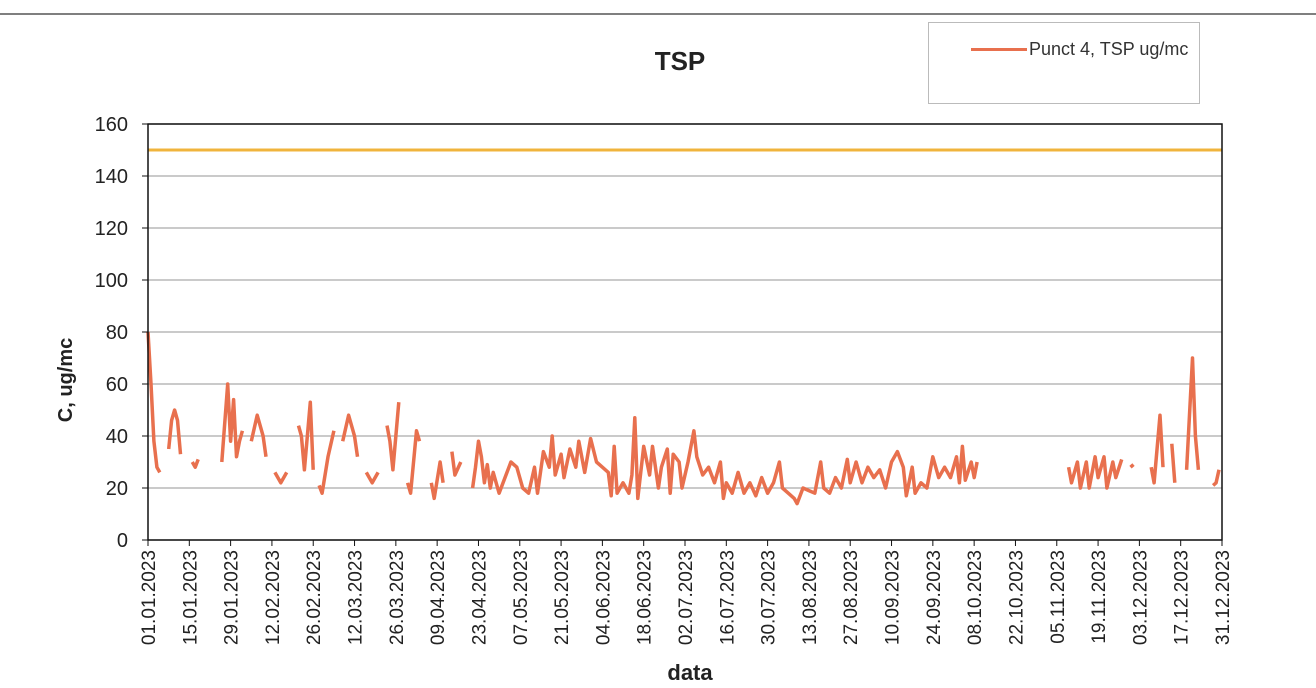 The image size is (1316, 688). What do you see at coordinates (975, 597) in the screenshot?
I see `x-tick-label: 08.10.2023` at bounding box center [975, 597].